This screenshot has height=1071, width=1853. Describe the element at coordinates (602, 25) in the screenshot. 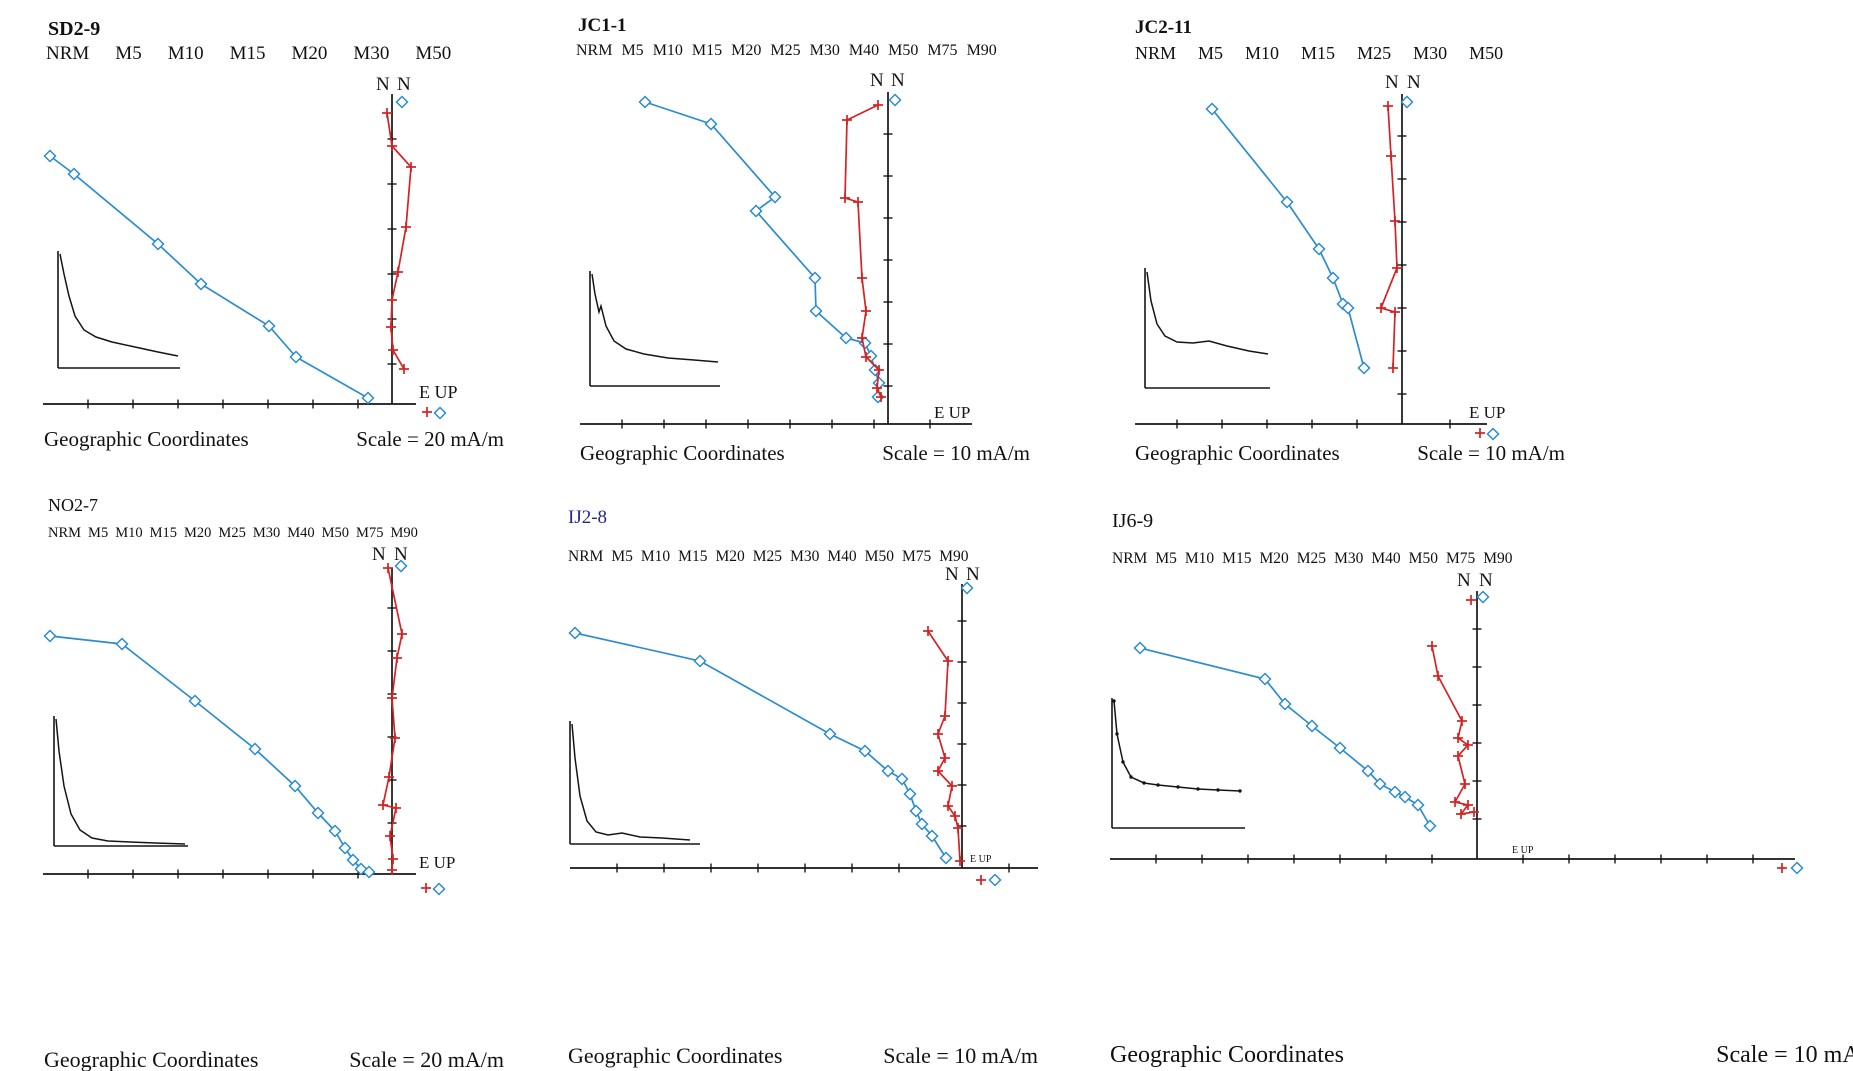

I see `panel-title: JC1-1` at that location.